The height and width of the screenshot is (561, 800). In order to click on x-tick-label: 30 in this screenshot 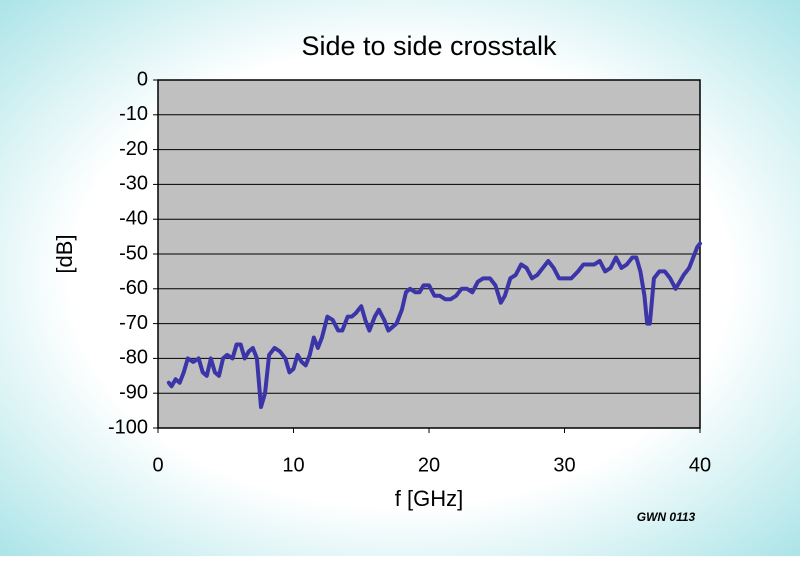, I will do `click(564, 465)`.